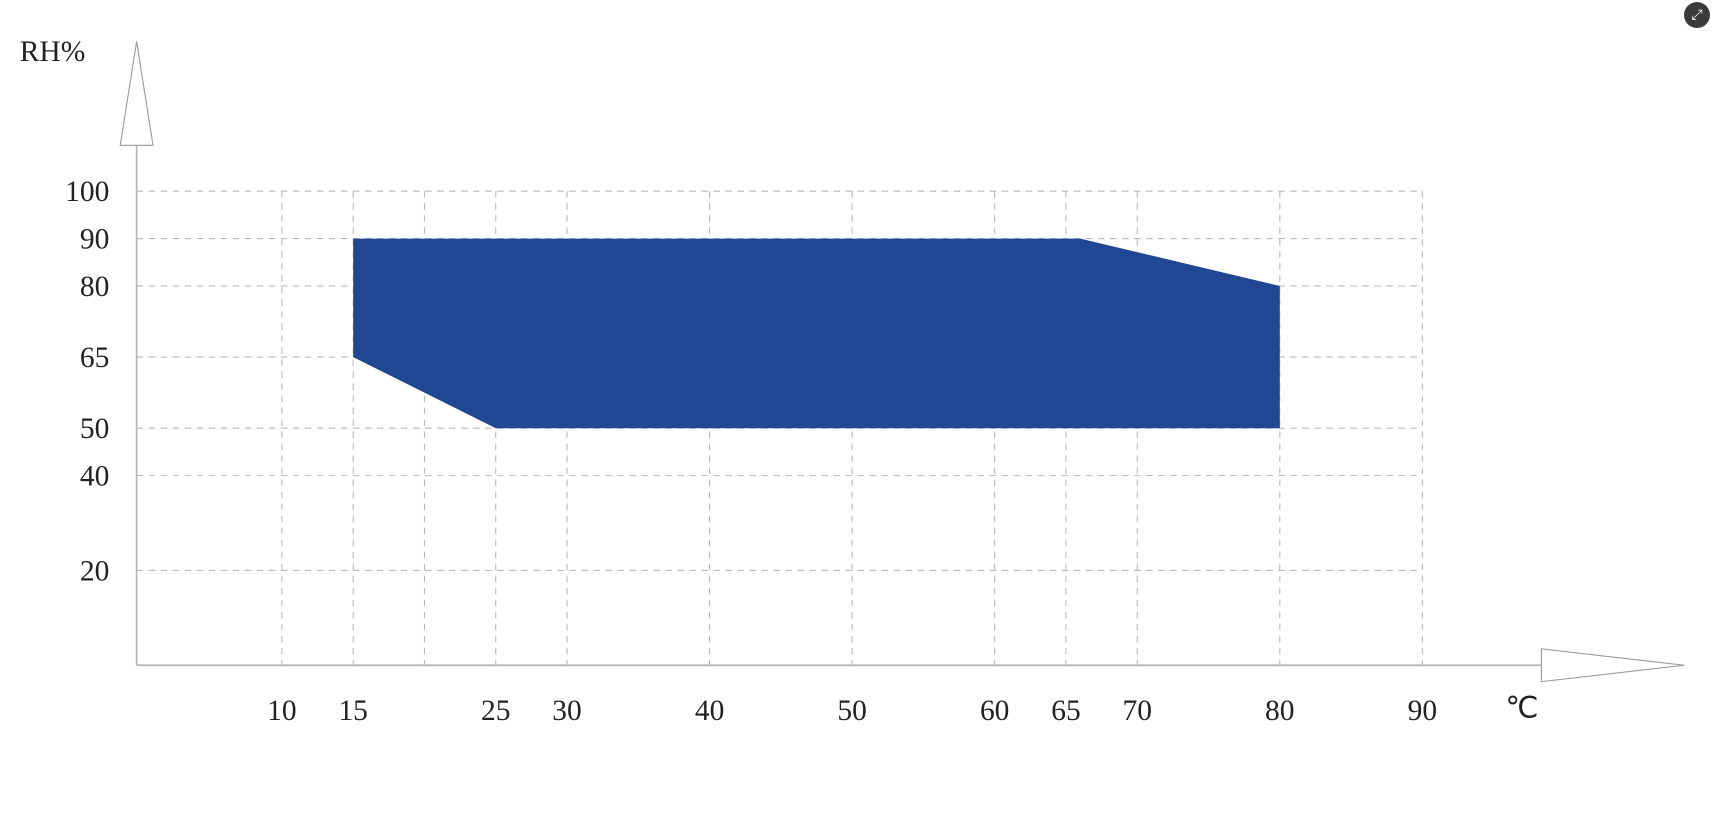 The image size is (1713, 816). Describe the element at coordinates (1136, 711) in the screenshot. I see `x-tick-label: 70` at that location.